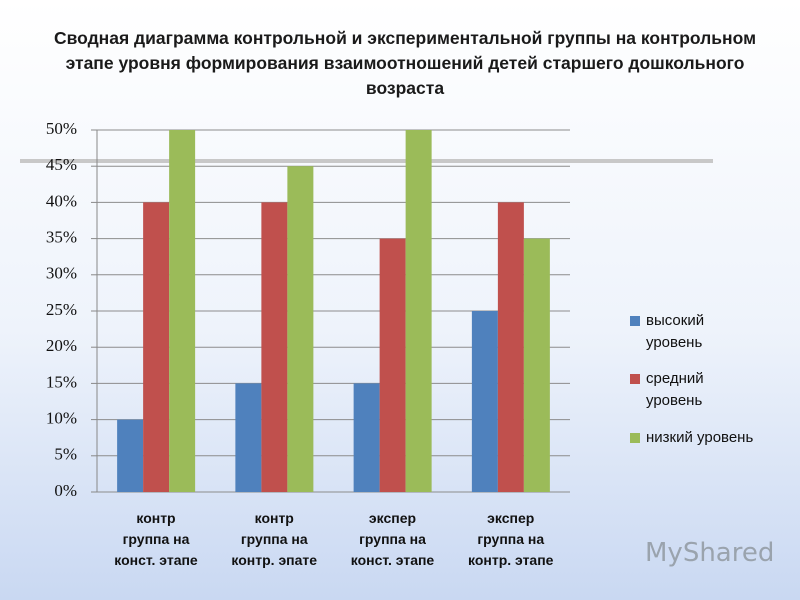  I want to click on y-tick-label: 15%, so click(61, 381).